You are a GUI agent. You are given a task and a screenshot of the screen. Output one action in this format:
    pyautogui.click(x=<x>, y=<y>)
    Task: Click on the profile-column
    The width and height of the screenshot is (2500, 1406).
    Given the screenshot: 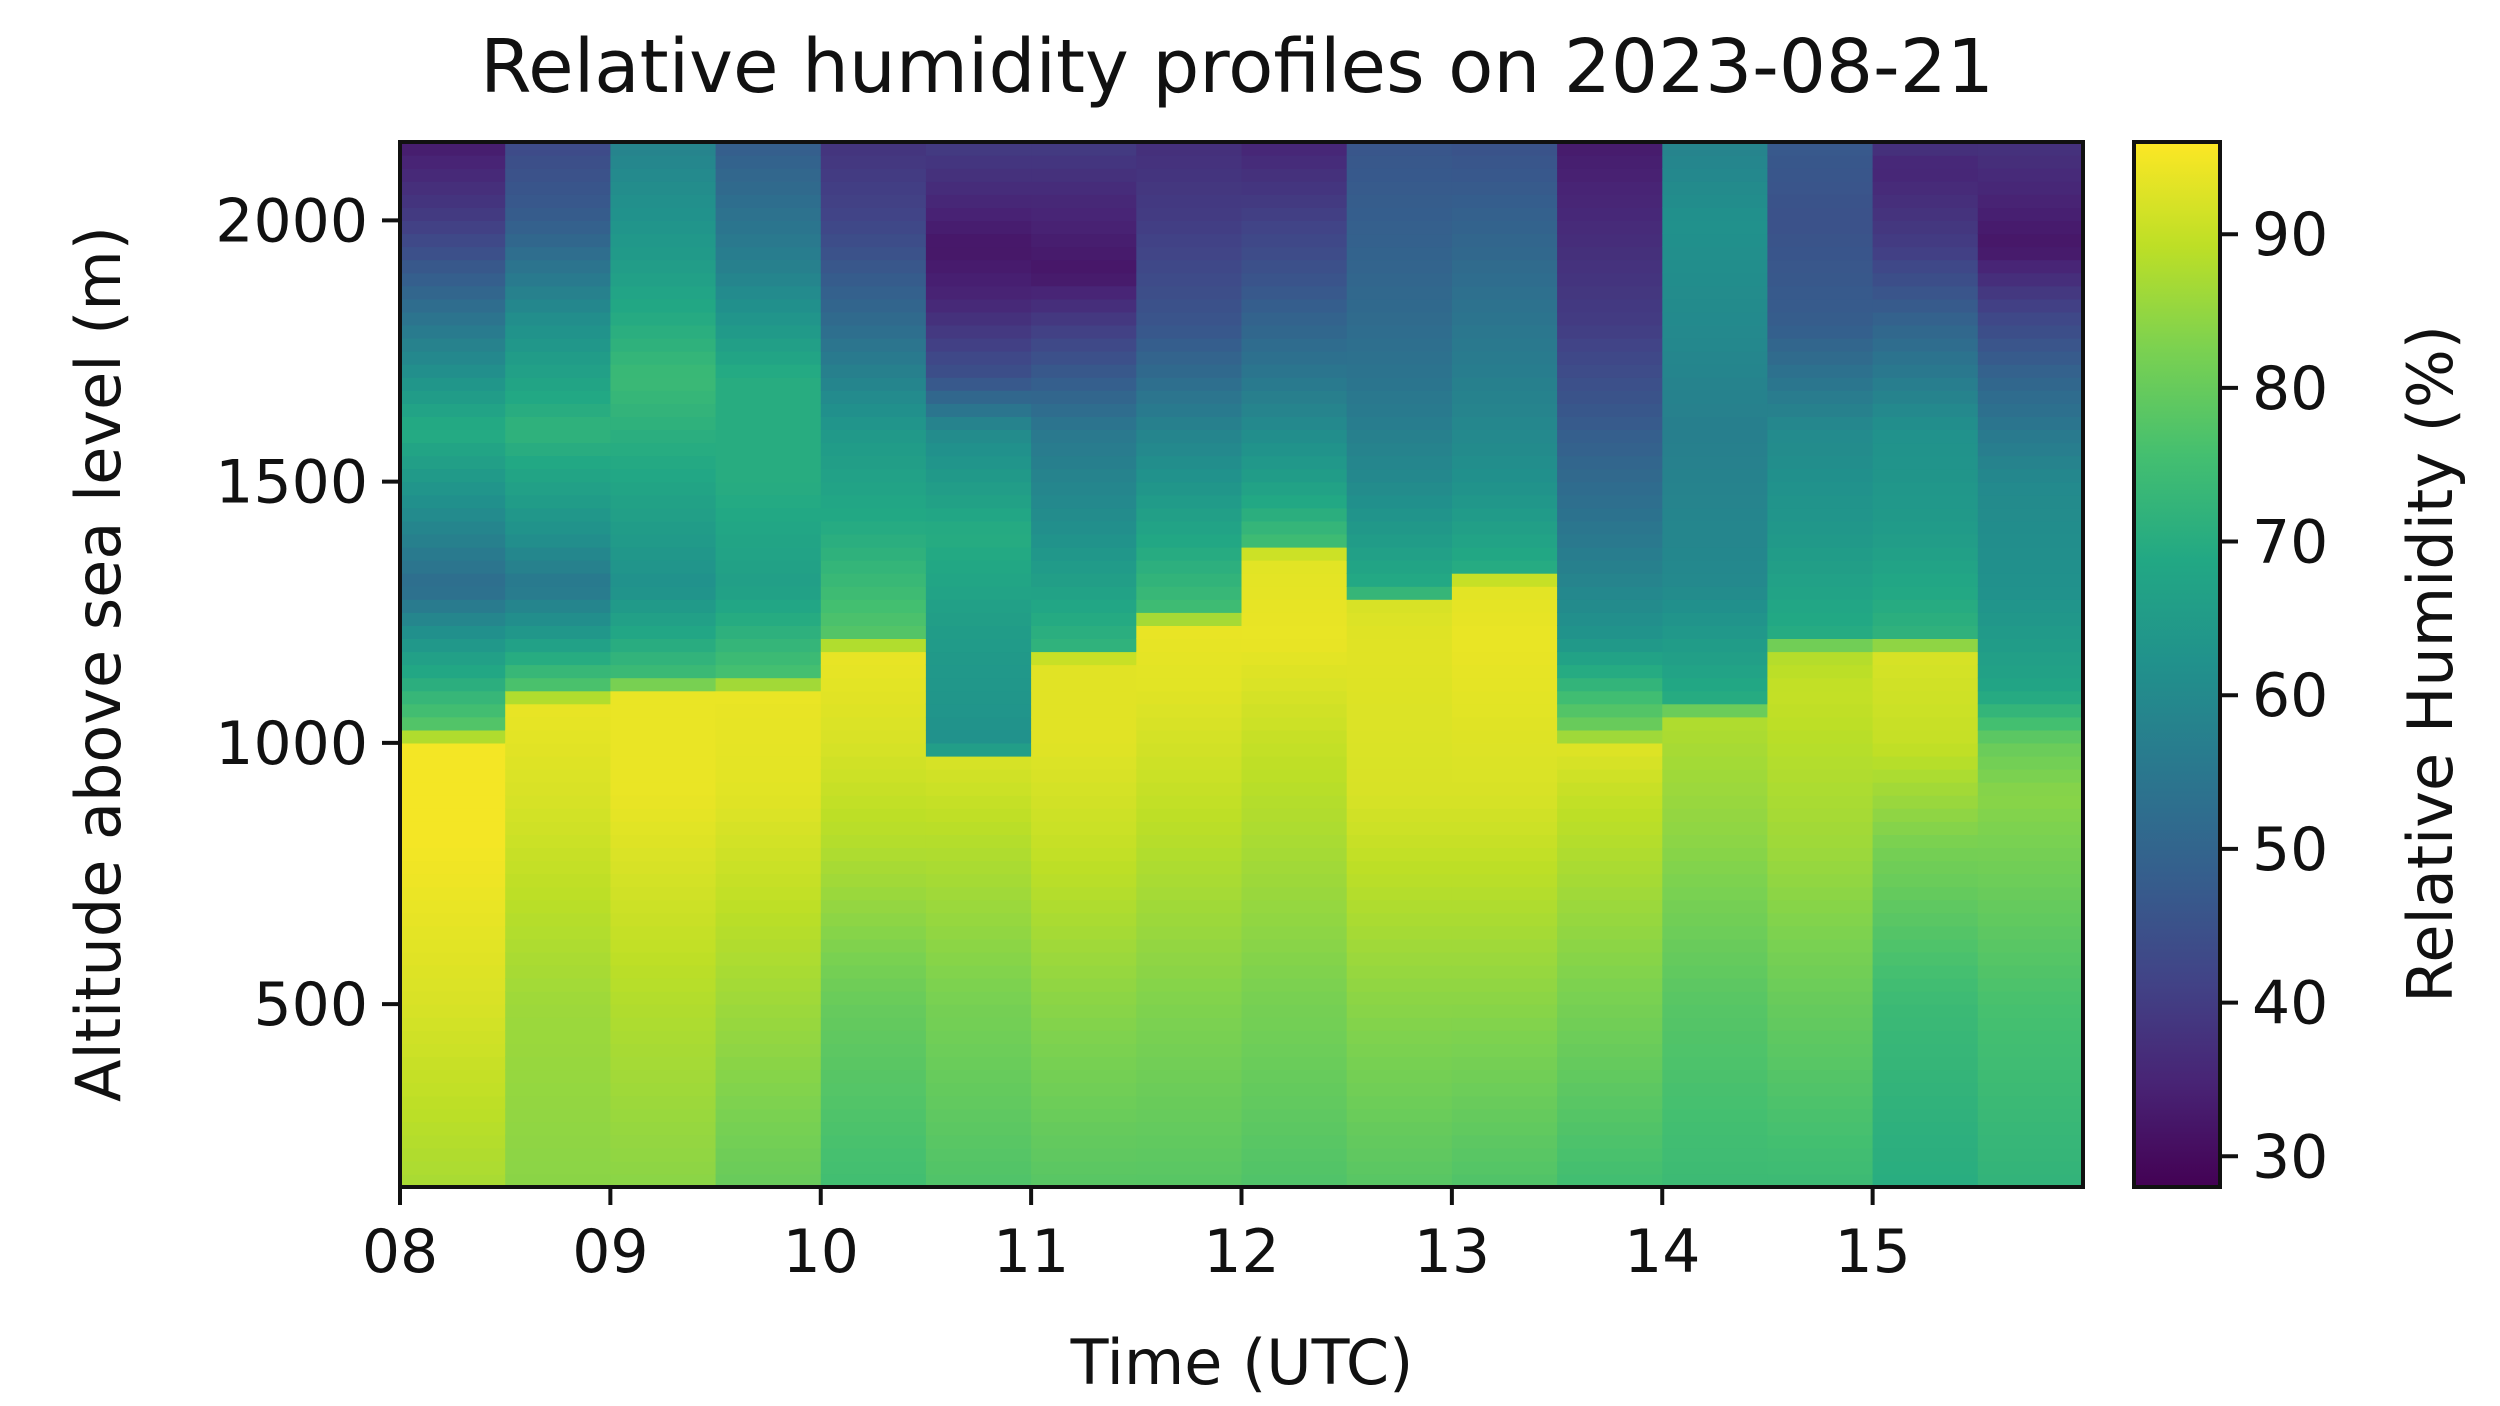 What is the action you would take?
    pyautogui.click(x=1610, y=665)
    